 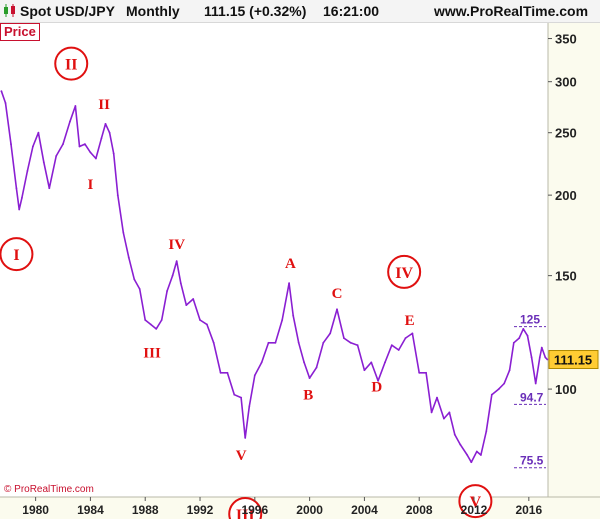 I want to click on last-price-label: 111.15, so click(x=573, y=360).